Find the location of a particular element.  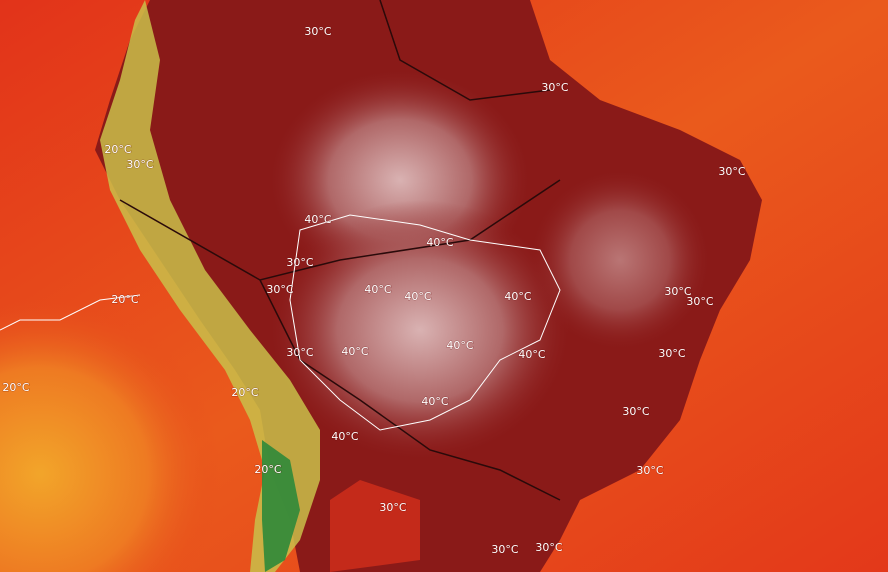

south-region is located at coordinates (375, 526).